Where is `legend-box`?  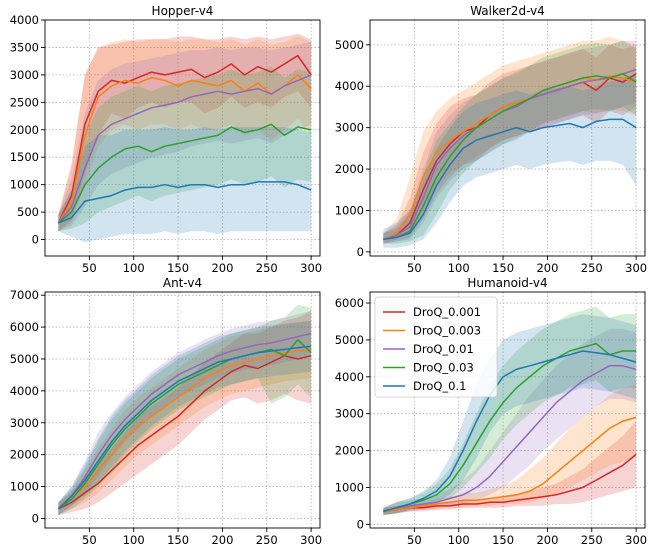
legend-box is located at coordinates (436, 347).